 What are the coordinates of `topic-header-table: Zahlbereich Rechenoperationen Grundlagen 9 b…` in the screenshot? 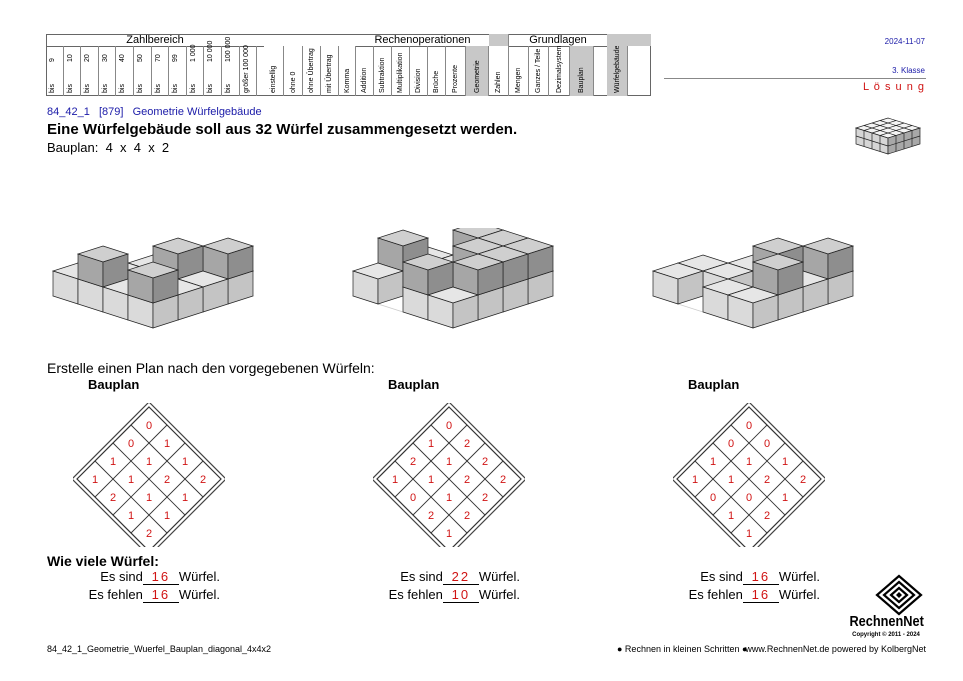 It's located at (348, 65).